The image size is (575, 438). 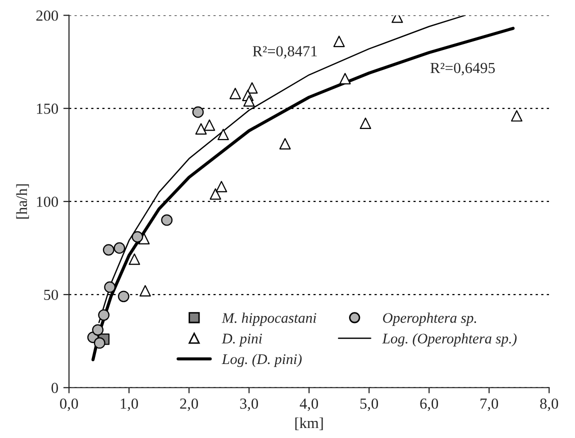 I want to click on y-tick-label: 150, so click(x=47, y=109).